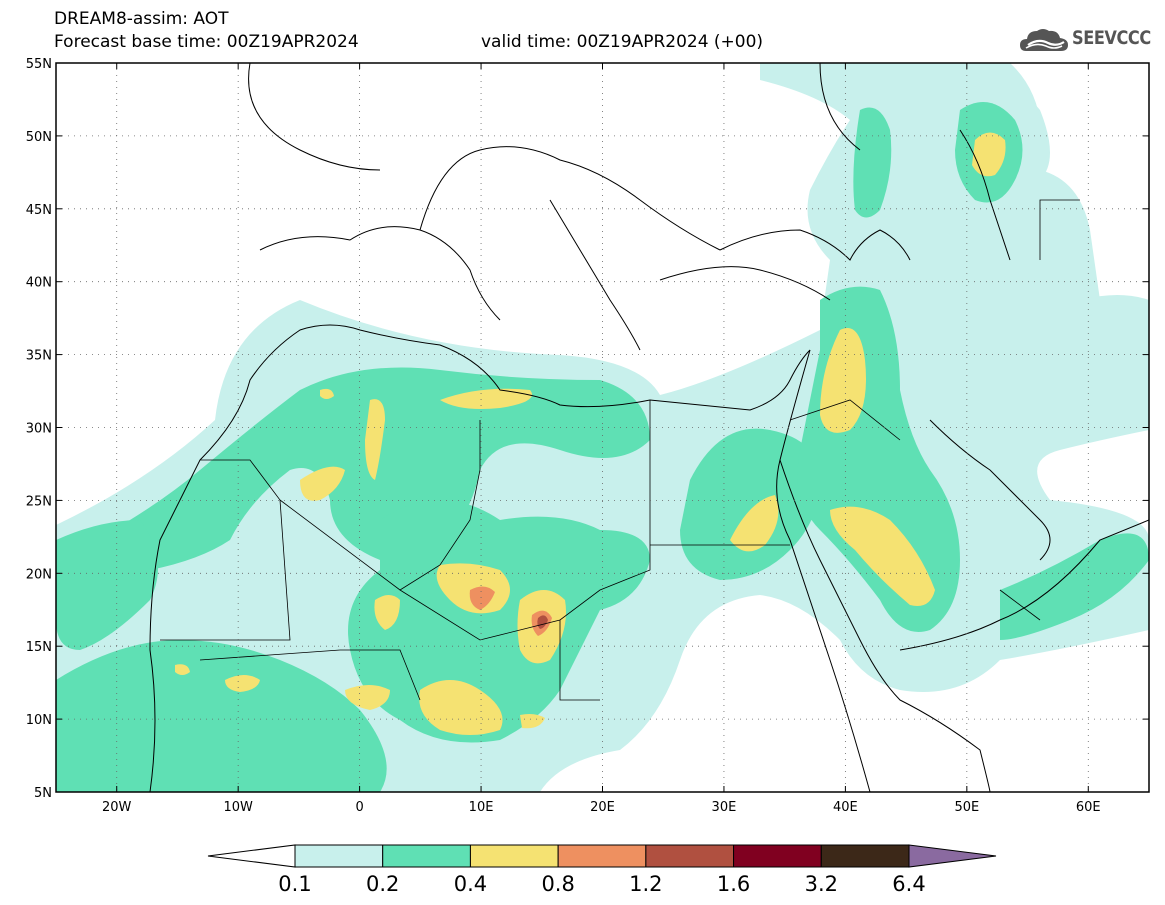 This screenshot has height=905, width=1165. I want to click on colorbar-level-label: 0.1, so click(294, 884).